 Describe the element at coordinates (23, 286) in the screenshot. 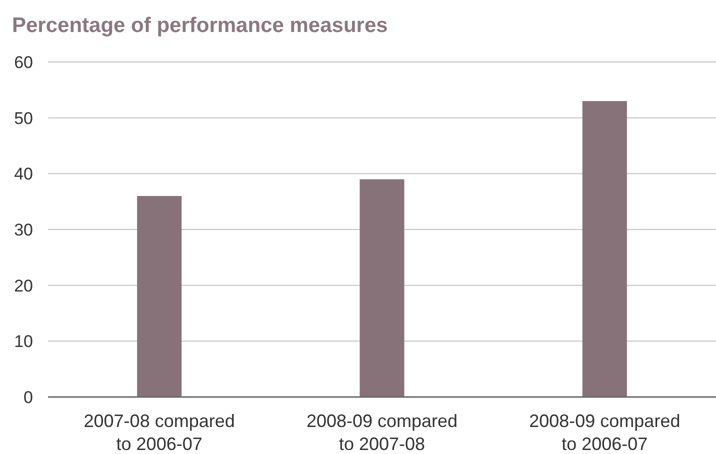

I see `y-tick-label: 20` at that location.